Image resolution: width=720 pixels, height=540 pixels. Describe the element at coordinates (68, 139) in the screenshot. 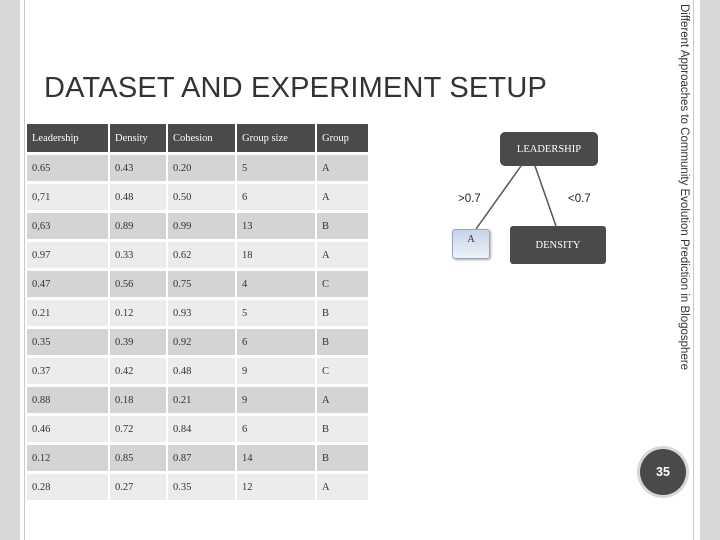

I see `header-leadership: Leadership` at that location.